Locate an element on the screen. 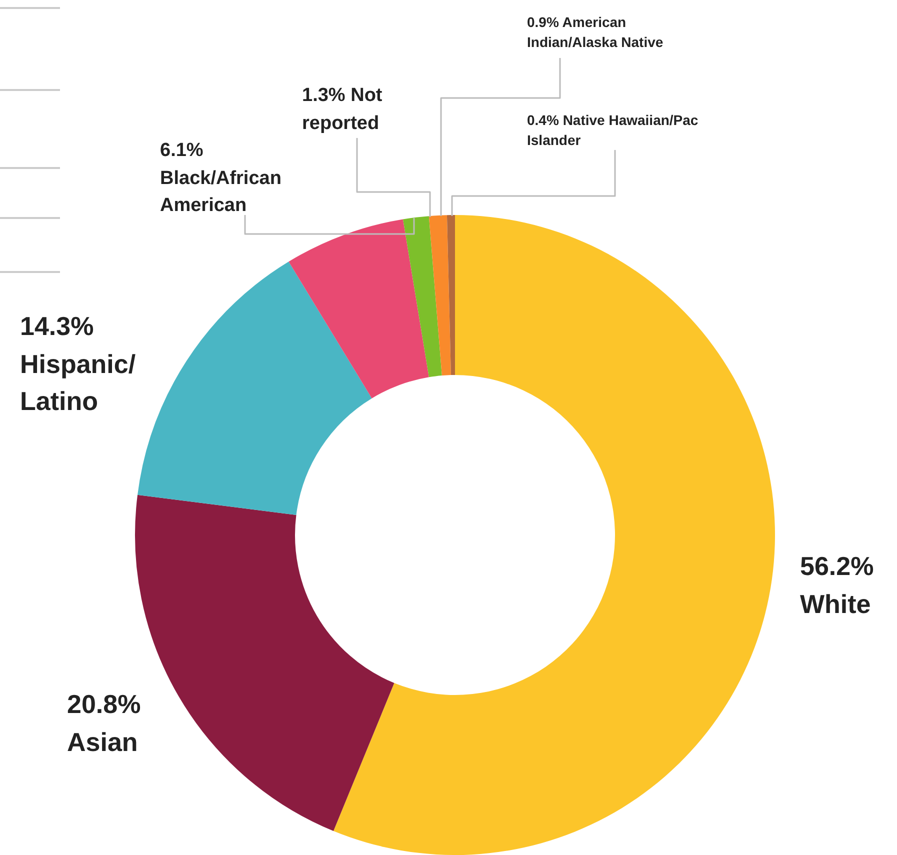 Image resolution: width=897 pixels, height=855 pixels. slice-label: Black/African American is located at coordinates (221, 192).